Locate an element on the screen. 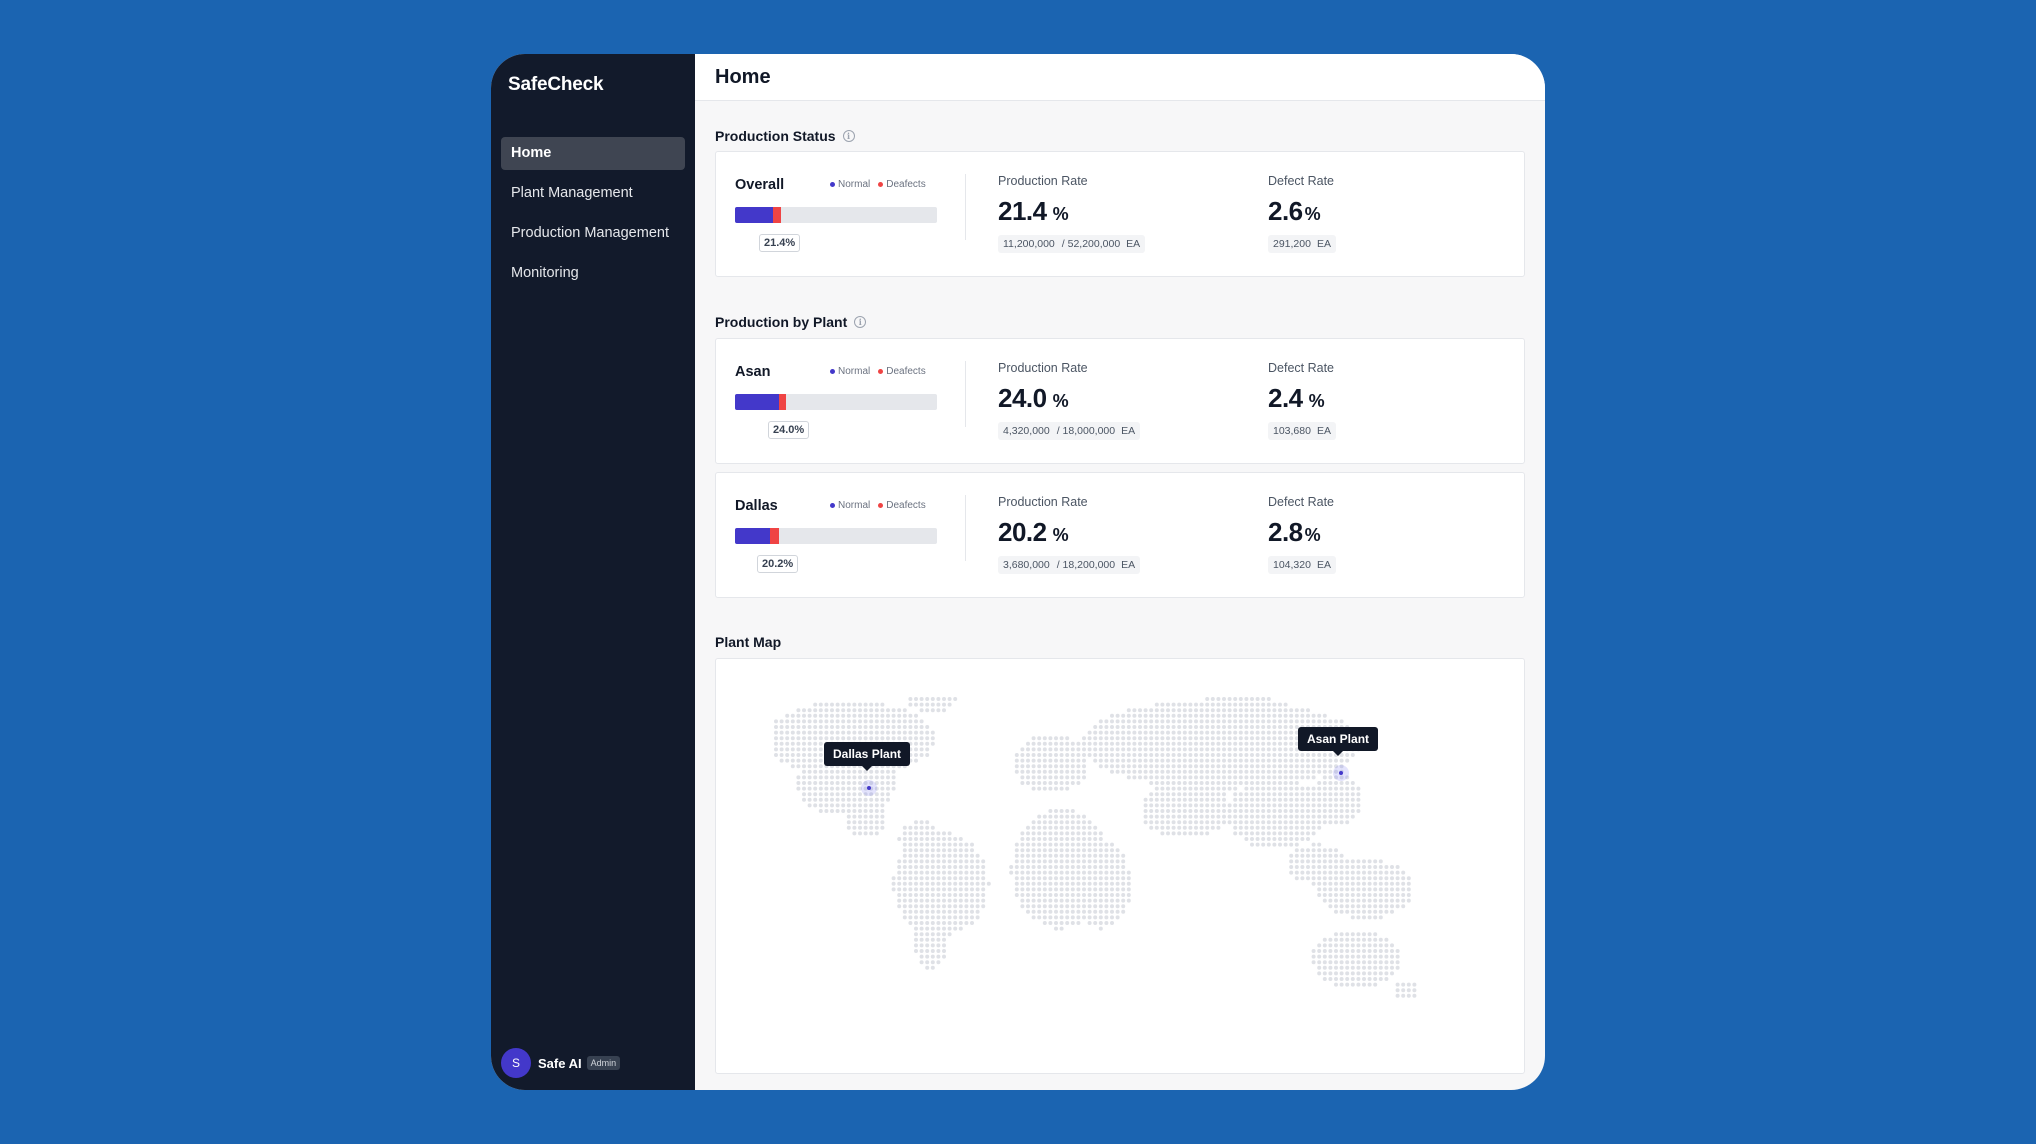 This screenshot has height=1144, width=2036. defect-count-badge: 291,200 EA is located at coordinates (1302, 244).